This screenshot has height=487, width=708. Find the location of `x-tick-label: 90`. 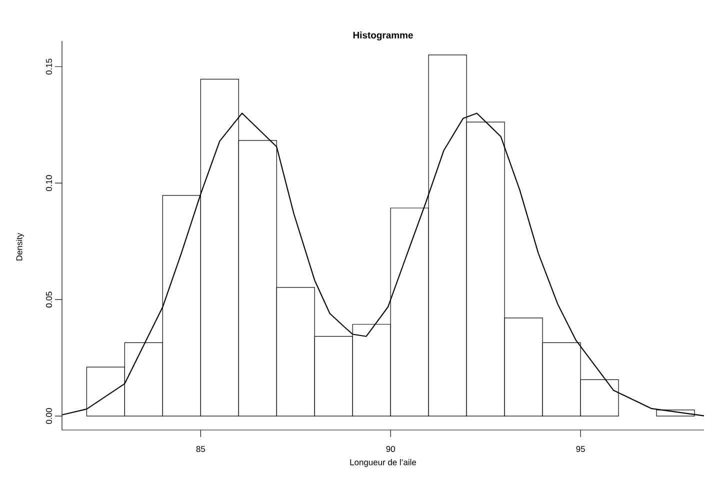

x-tick-label: 90 is located at coordinates (390, 449).